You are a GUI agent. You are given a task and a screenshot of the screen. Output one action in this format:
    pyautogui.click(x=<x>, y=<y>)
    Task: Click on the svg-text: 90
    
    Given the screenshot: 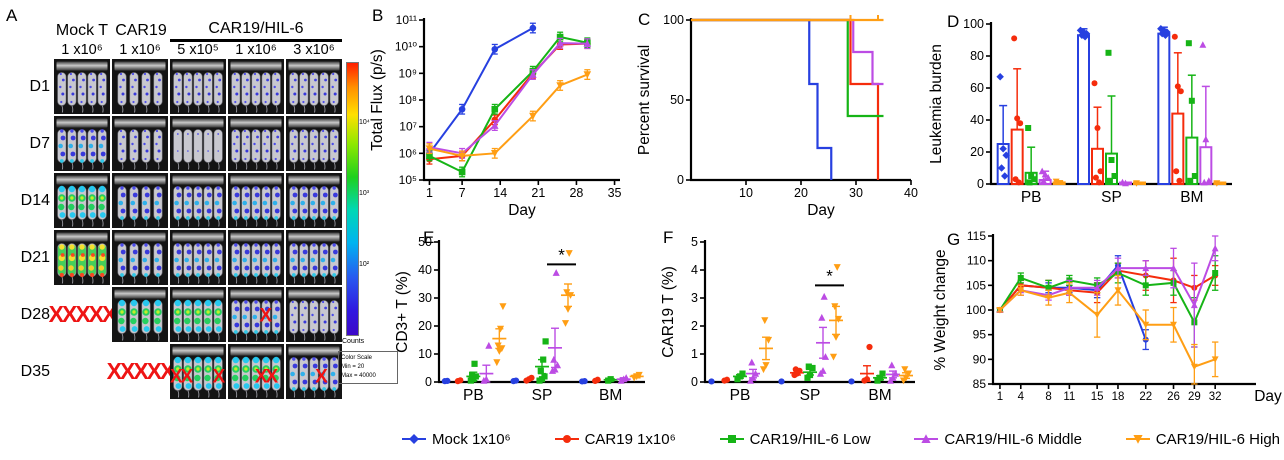 What is the action you would take?
    pyautogui.click(x=980, y=359)
    